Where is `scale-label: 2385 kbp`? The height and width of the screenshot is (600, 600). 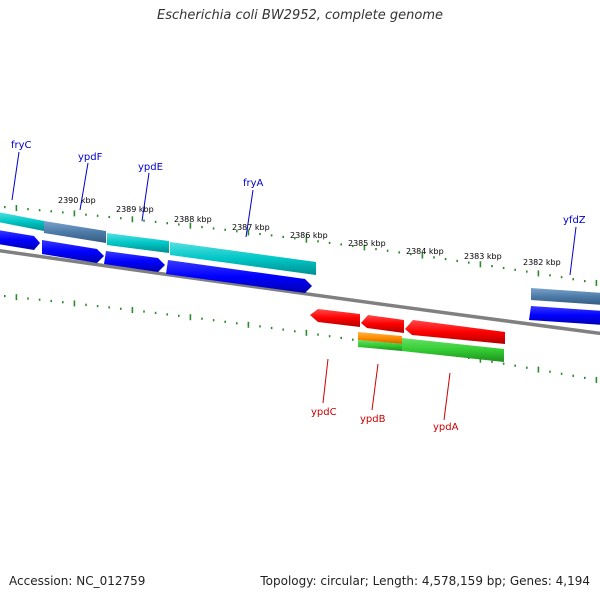
scale-label: 2385 kbp is located at coordinates (367, 243).